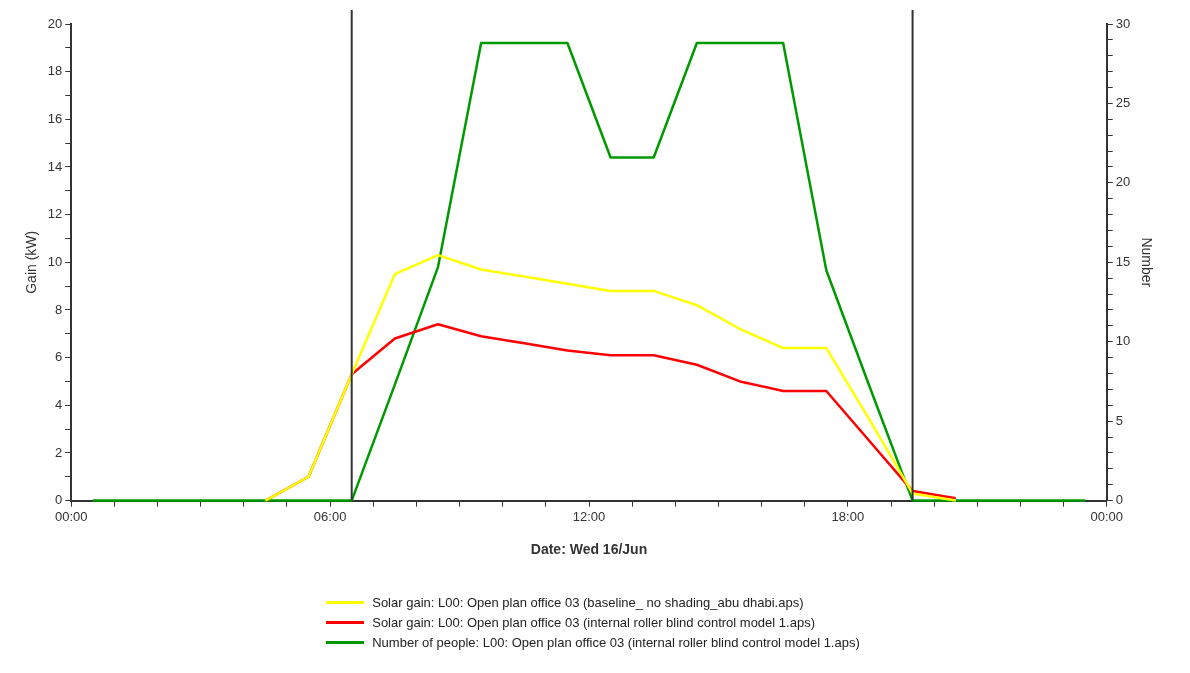 The image size is (1190, 673). What do you see at coordinates (59, 309) in the screenshot?
I see `y-tick-label: 8` at bounding box center [59, 309].